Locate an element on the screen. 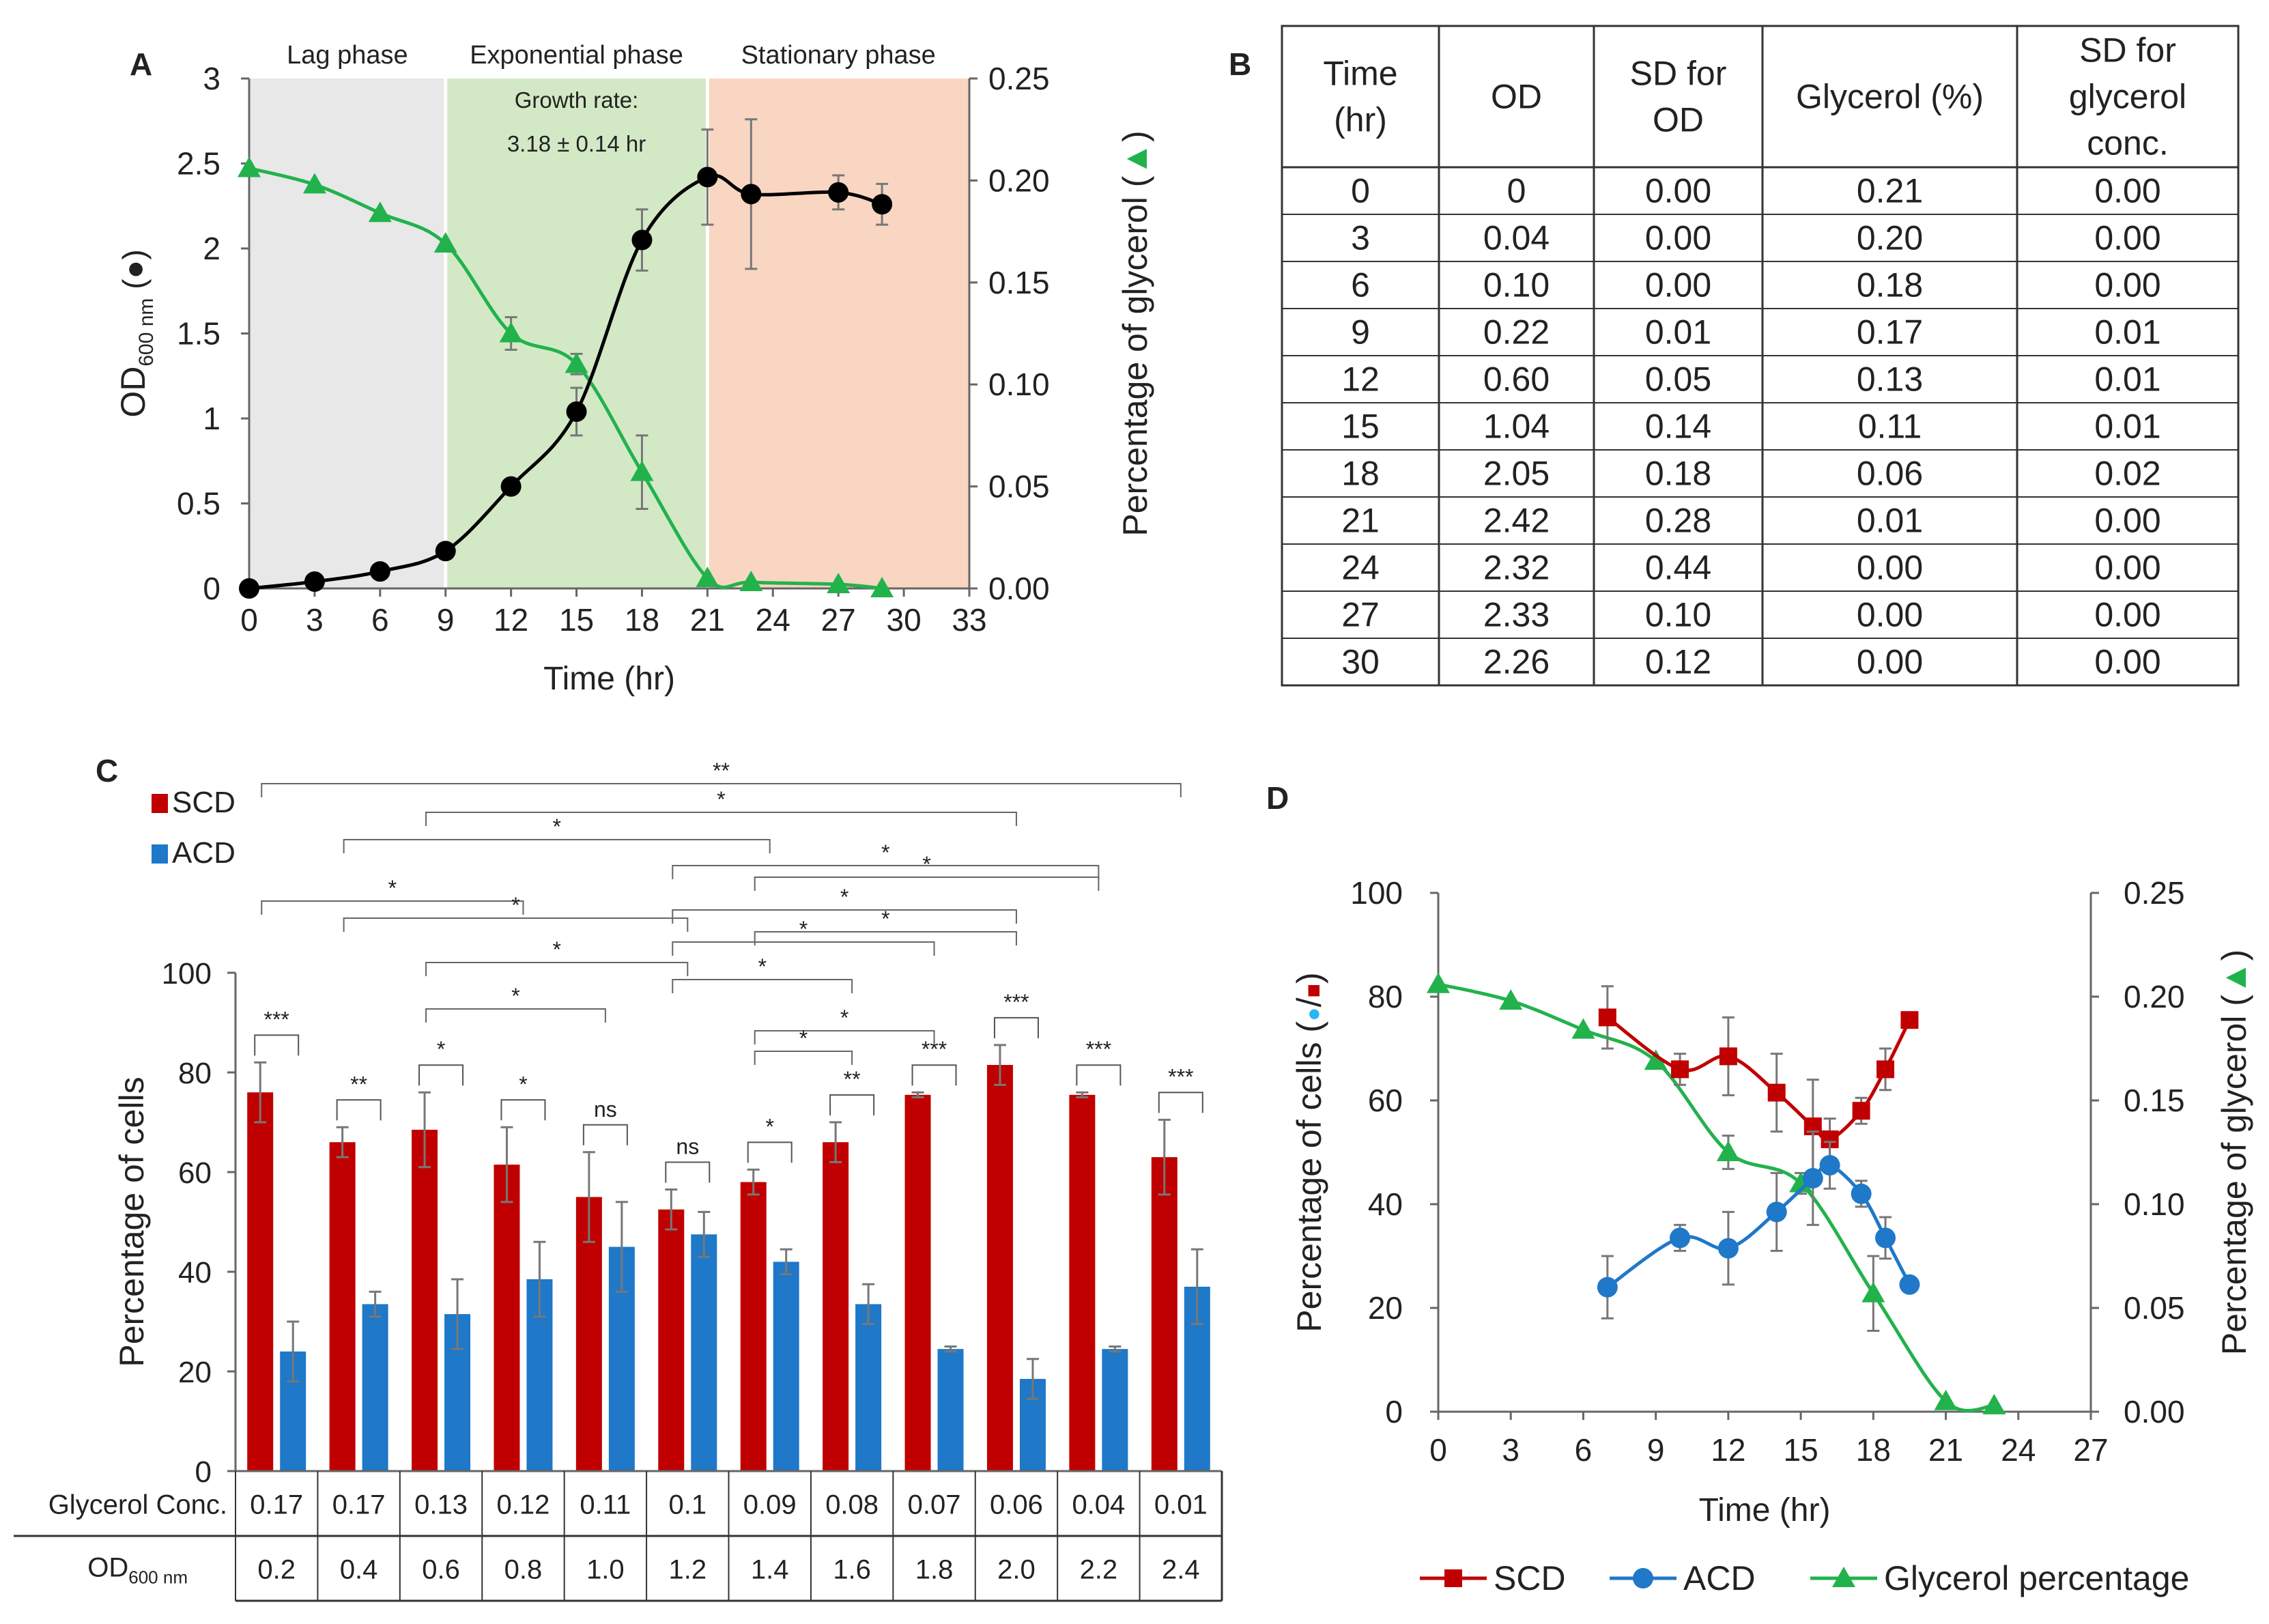 The width and height of the screenshot is (2269, 1624). x-axis-title: Time (hr) is located at coordinates (1765, 1510).